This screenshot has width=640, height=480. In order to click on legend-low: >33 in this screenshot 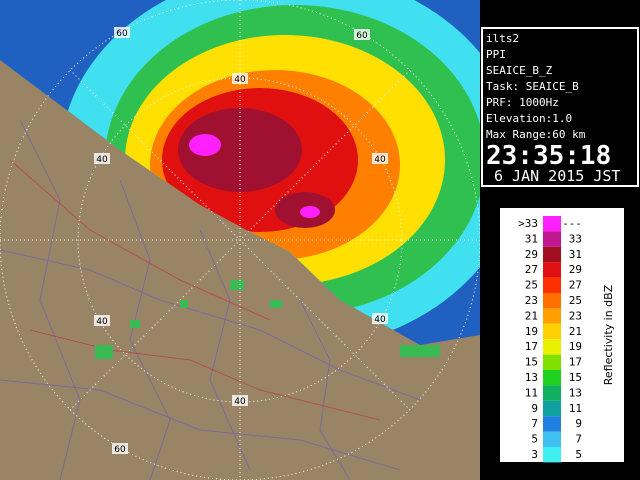, I will do `click(528, 223)`.